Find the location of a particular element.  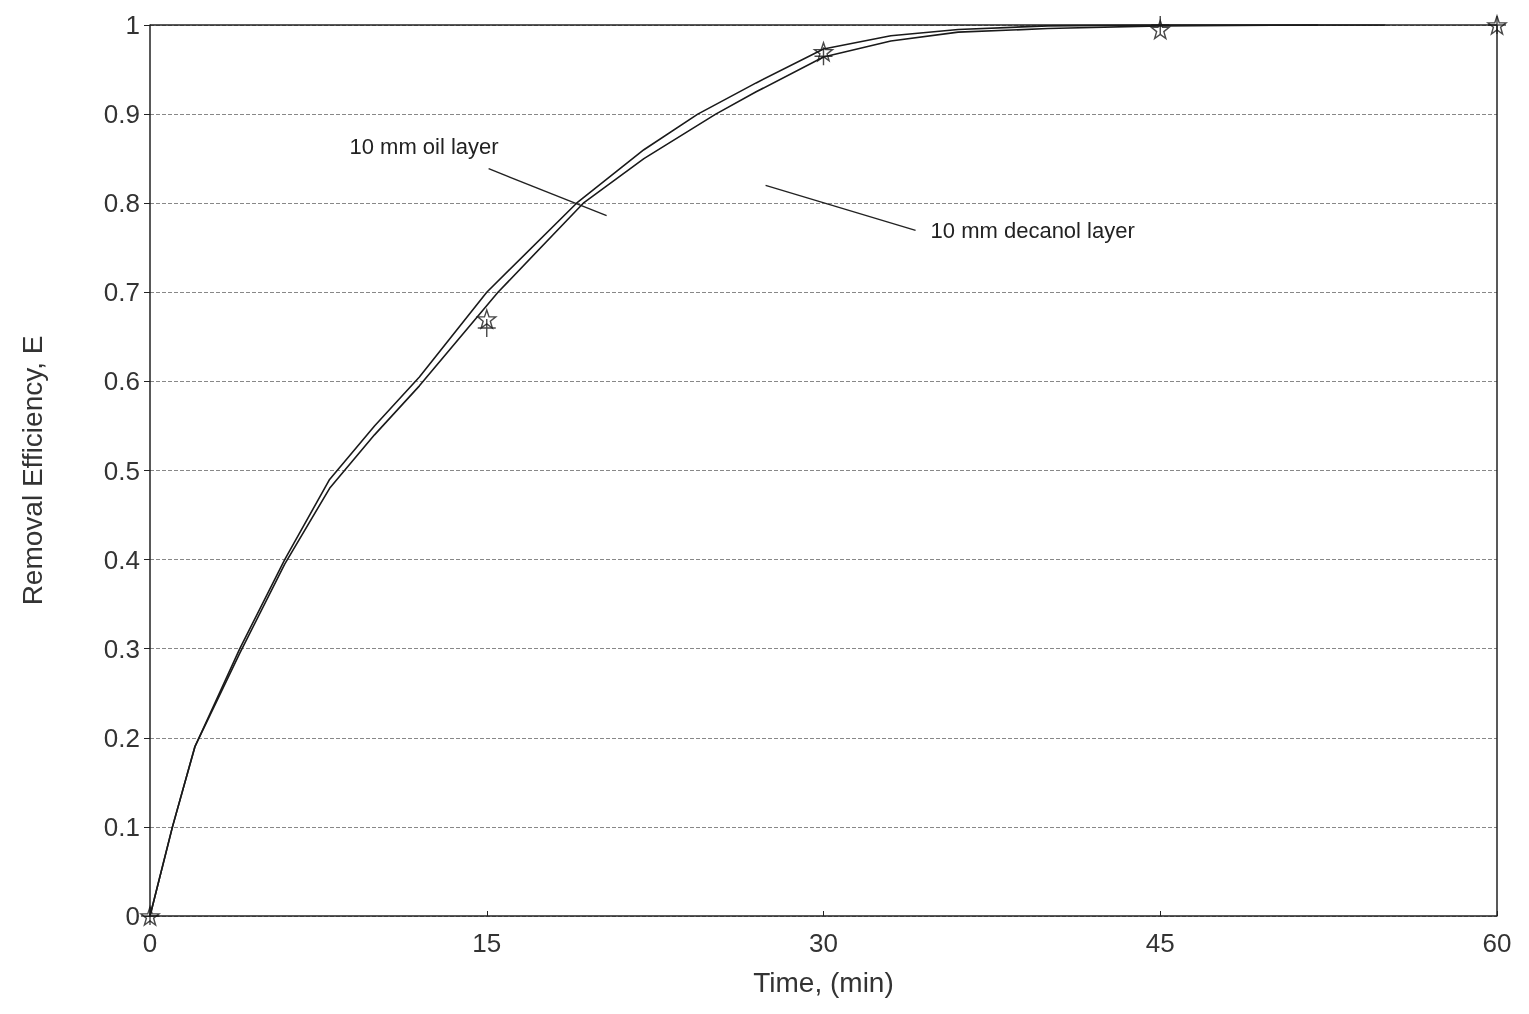

y-tick-label: 0.8 is located at coordinates (121, 203).